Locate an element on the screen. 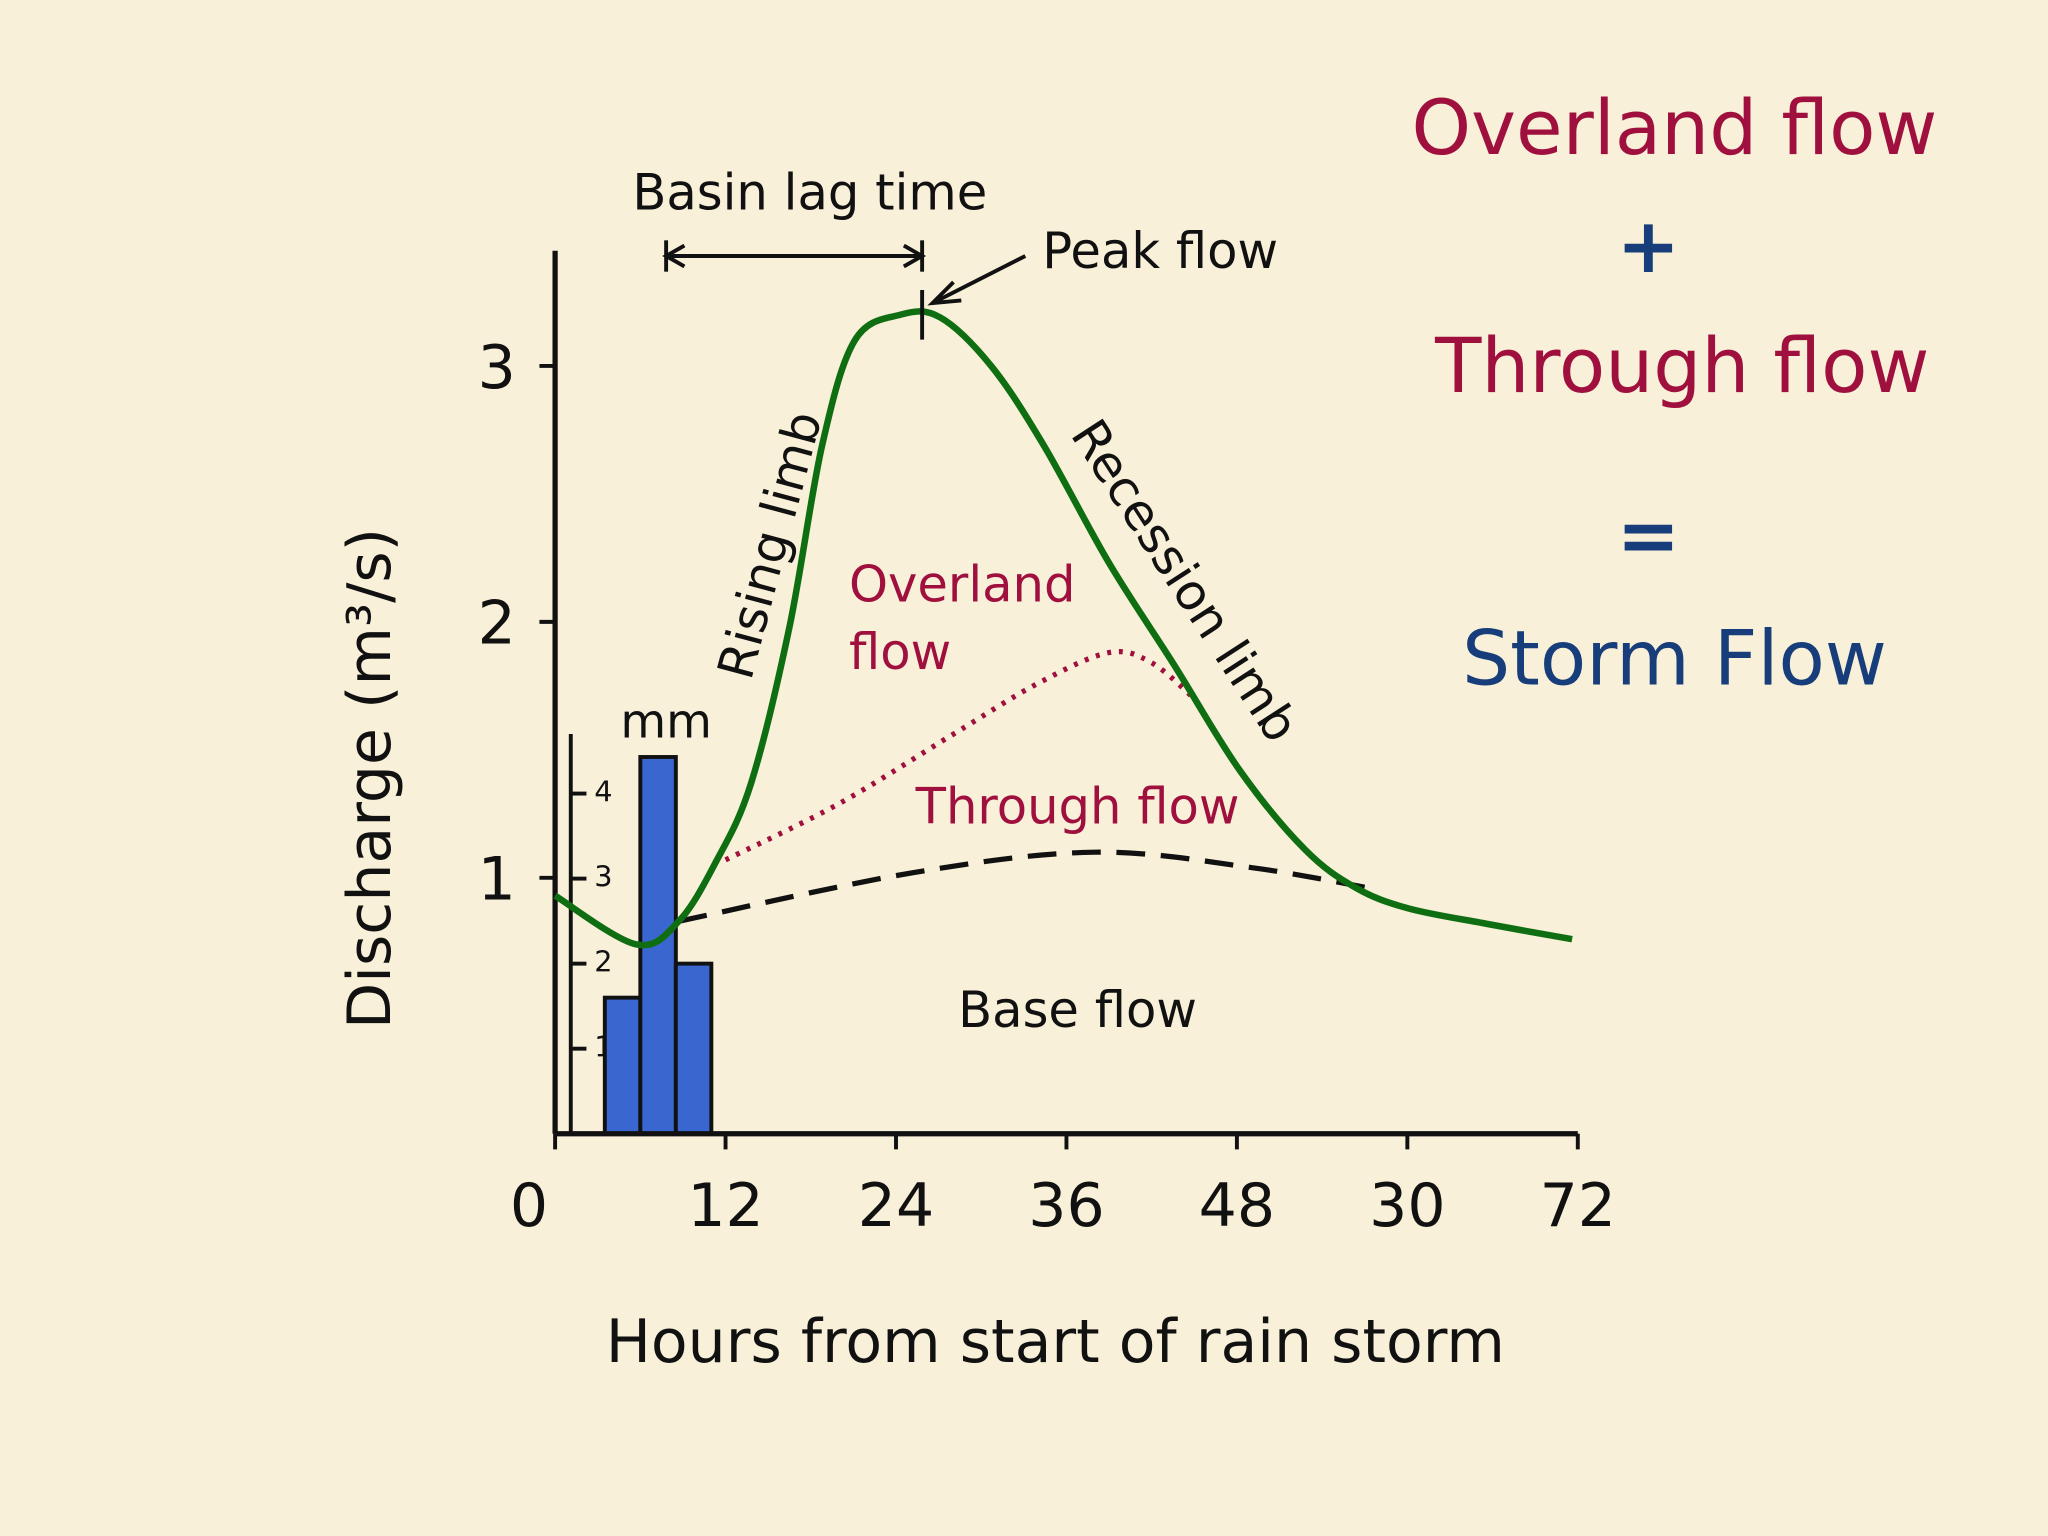 The height and width of the screenshot is (1536, 2048). equation-text: Through flow is located at coordinates (1681, 366).